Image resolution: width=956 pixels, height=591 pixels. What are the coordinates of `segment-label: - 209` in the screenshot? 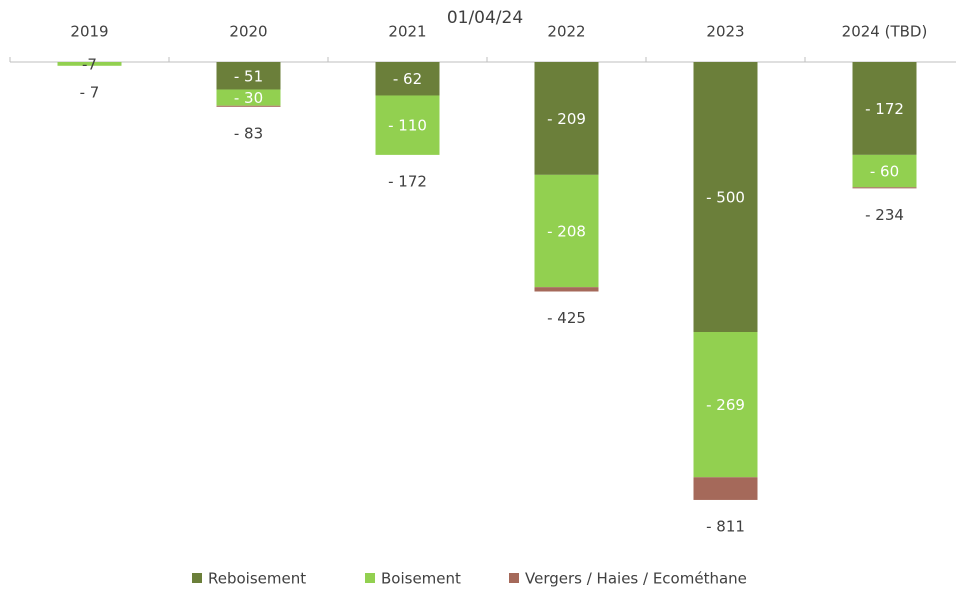 It's located at (566, 119).